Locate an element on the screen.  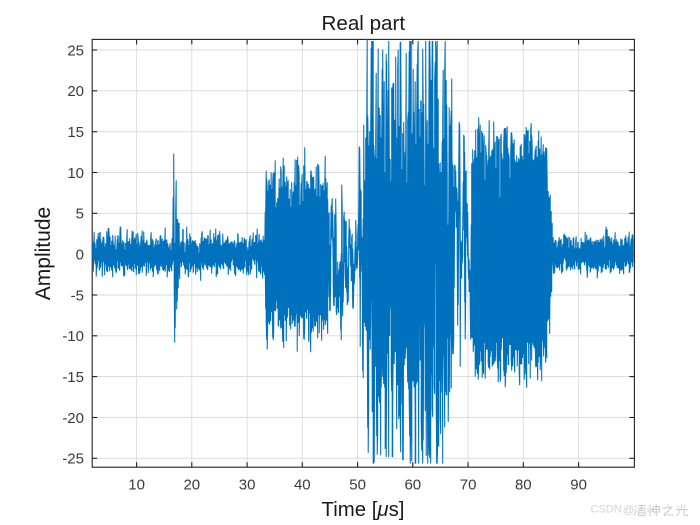
svg-text: 25 is located at coordinates (75, 50).